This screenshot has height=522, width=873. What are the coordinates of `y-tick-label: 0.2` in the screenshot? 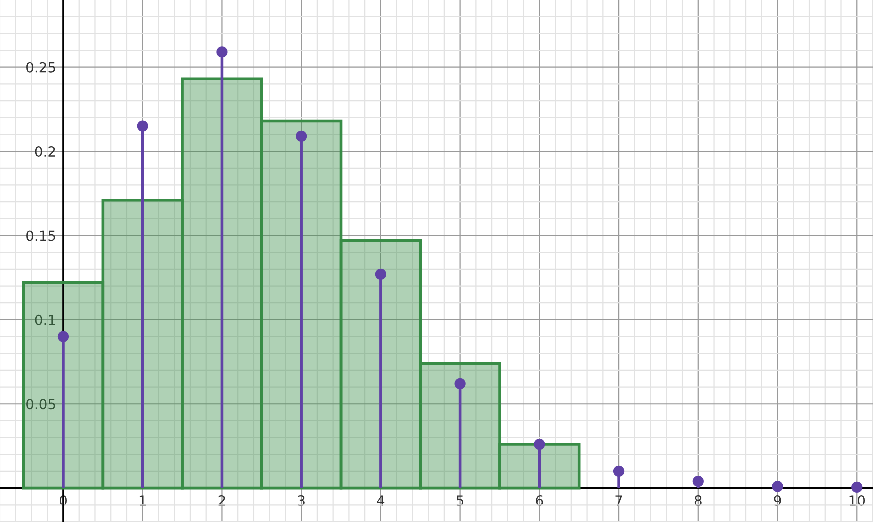 It's located at (45, 152).